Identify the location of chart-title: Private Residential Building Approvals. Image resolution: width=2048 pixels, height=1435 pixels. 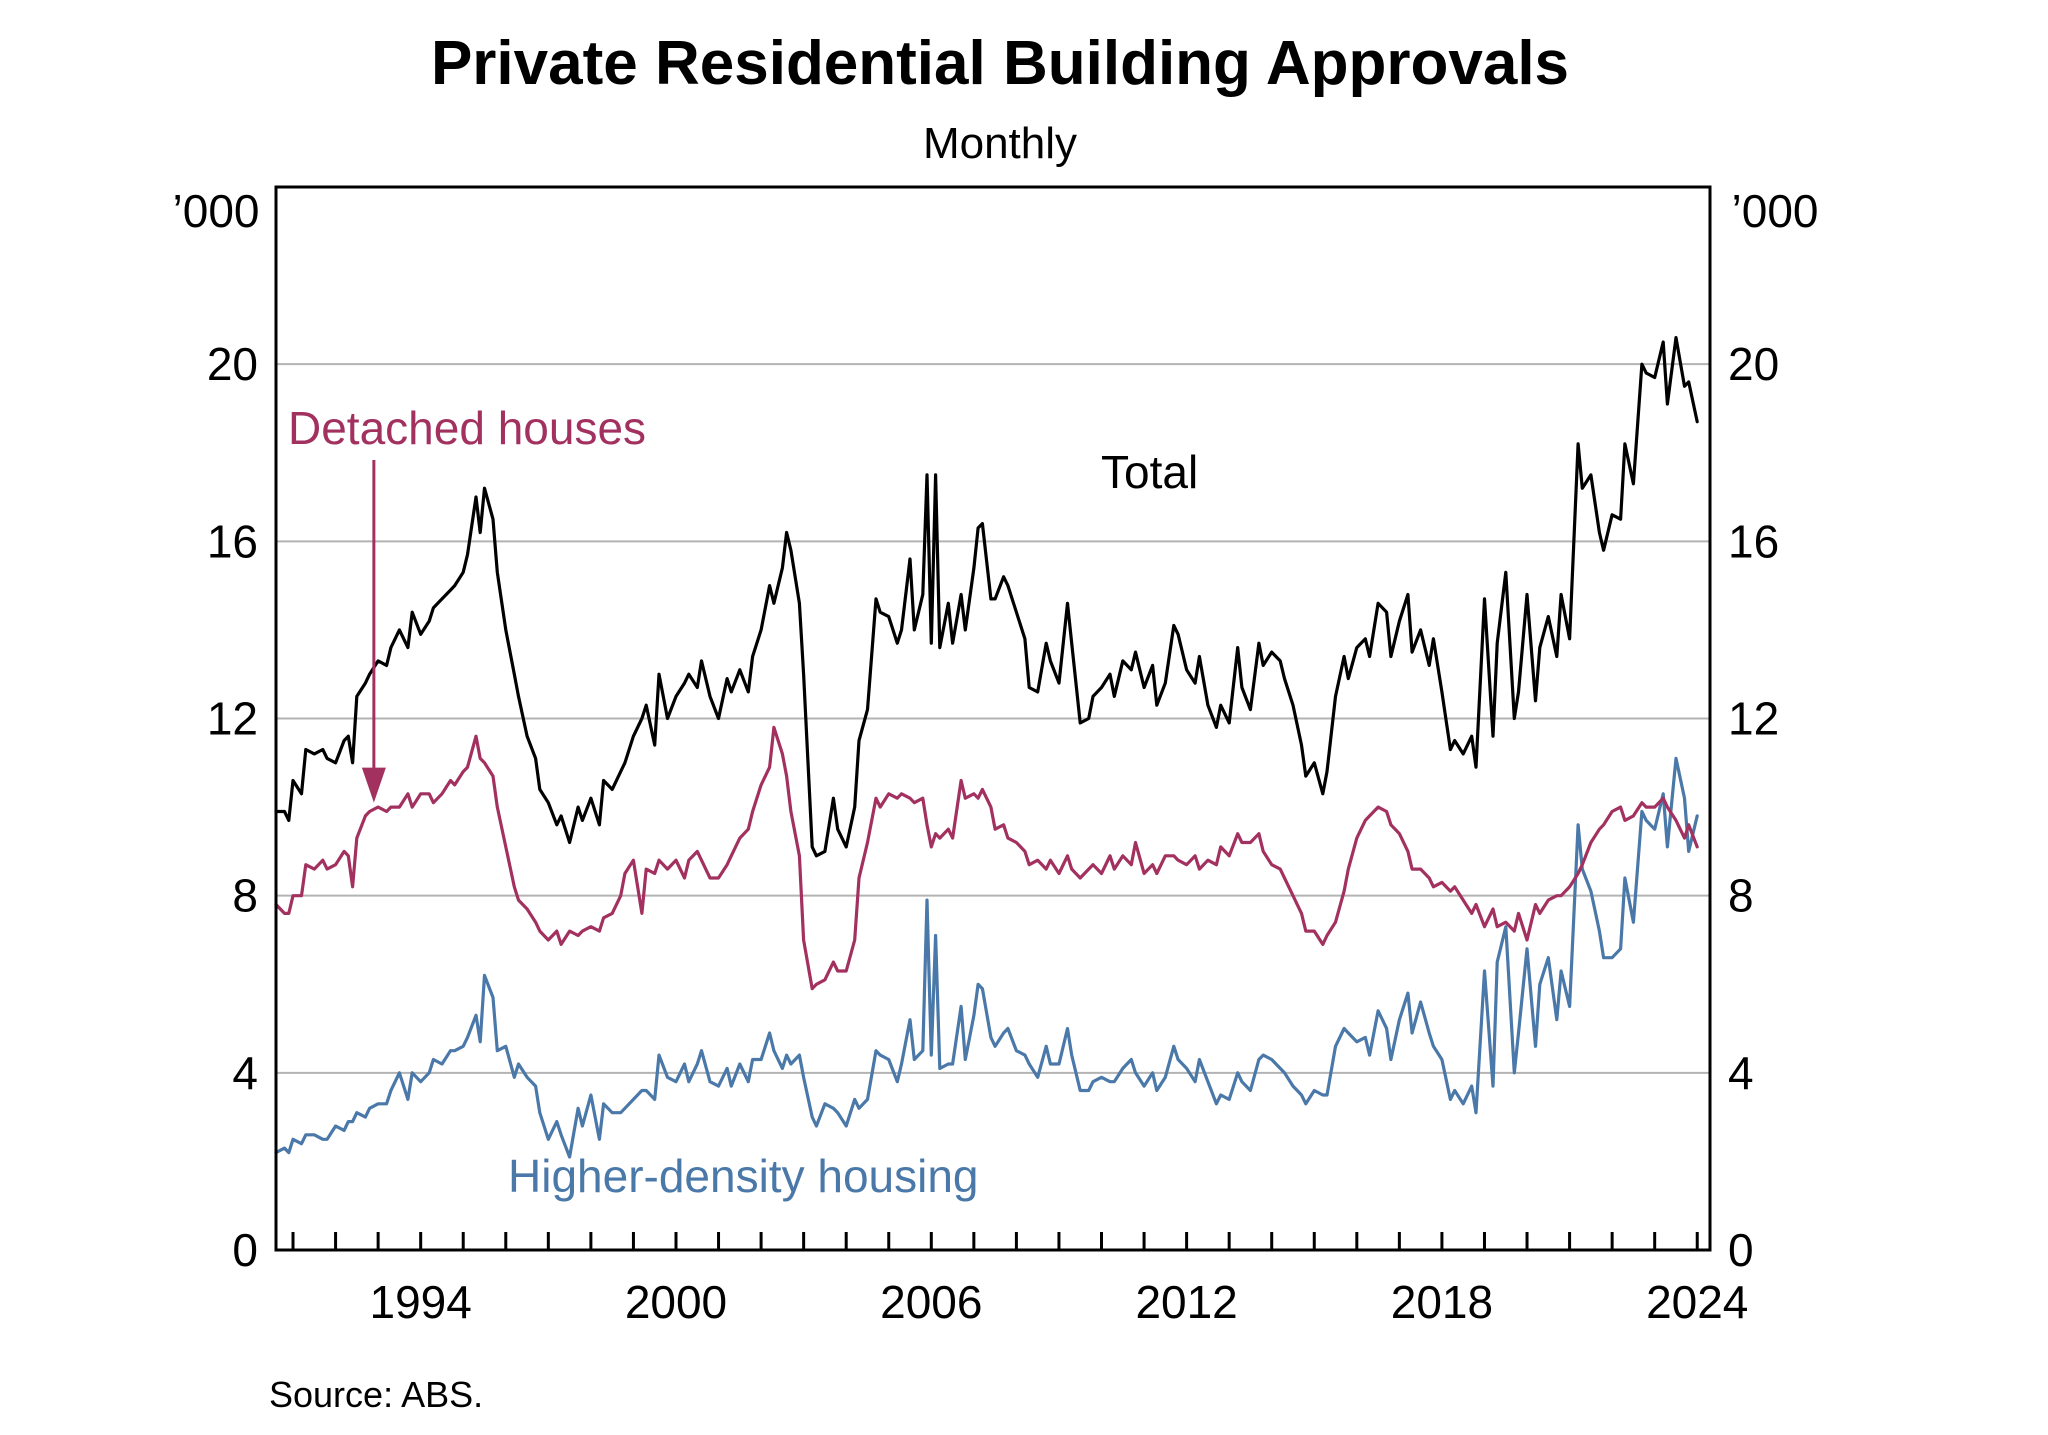
(1000, 63).